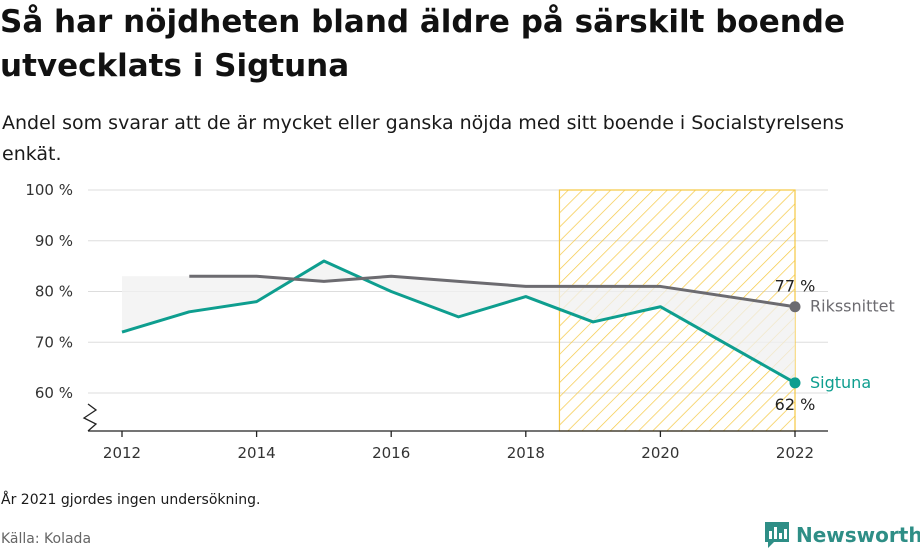 Image resolution: width=920 pixels, height=552 pixels. I want to click on newsworthy-logo-icon, so click(777, 535).